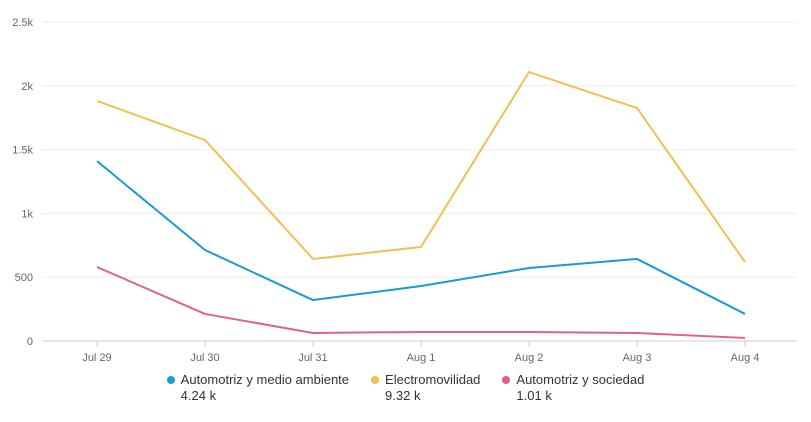  Describe the element at coordinates (22, 151) in the screenshot. I see `y-tick-label: 1.5k` at that location.